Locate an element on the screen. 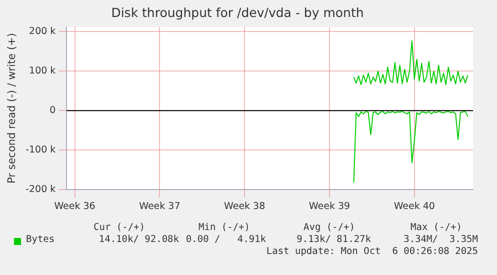  x-tick-label: Week 36 is located at coordinates (75, 206).